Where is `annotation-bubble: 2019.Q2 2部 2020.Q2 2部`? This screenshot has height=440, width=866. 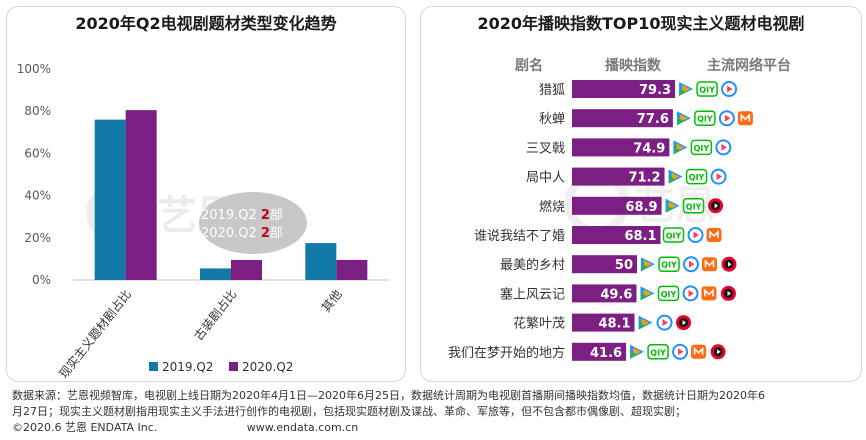
annotation-bubble: 2019.Q2 2部 2020.Q2 2部 is located at coordinates (253, 223).